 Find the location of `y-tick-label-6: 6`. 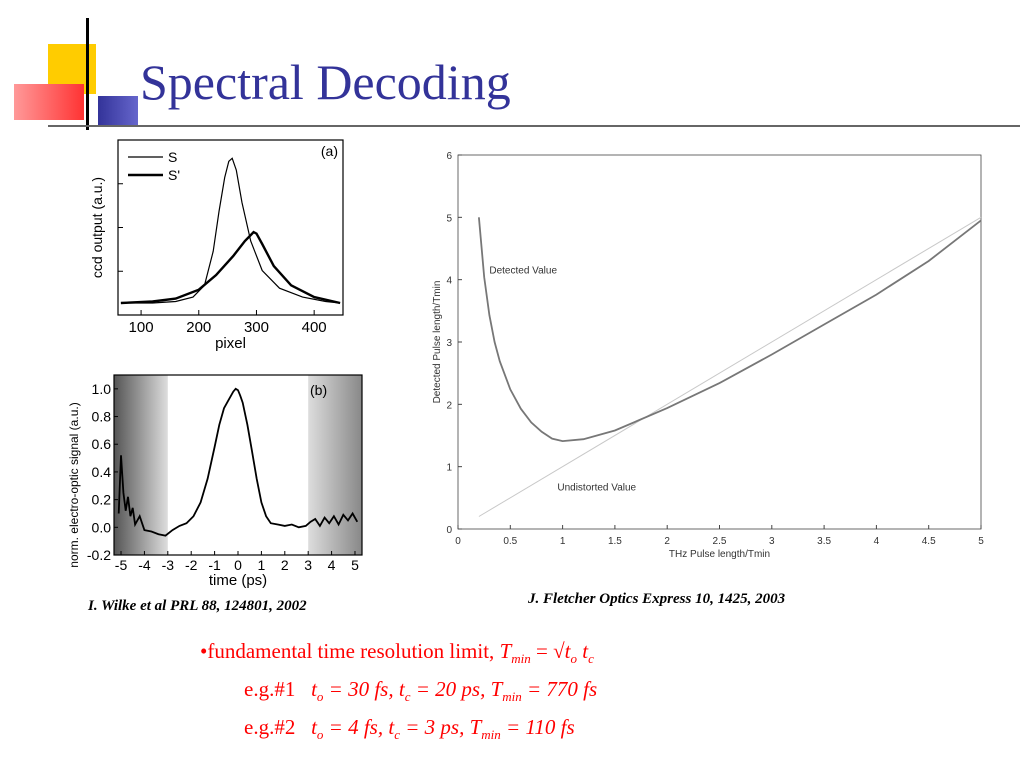

y-tick-label-6: 6 is located at coordinates (449, 156).